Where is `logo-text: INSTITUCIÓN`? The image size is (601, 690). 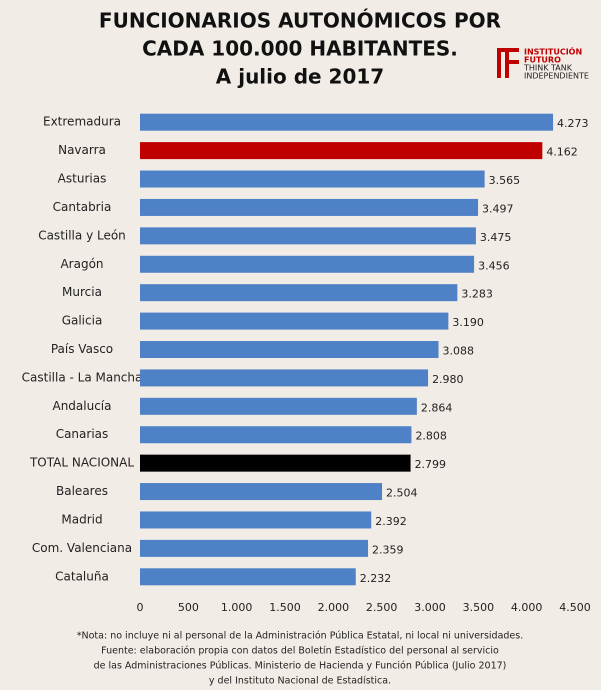
logo-text: INSTITUCIÓN is located at coordinates (553, 51).